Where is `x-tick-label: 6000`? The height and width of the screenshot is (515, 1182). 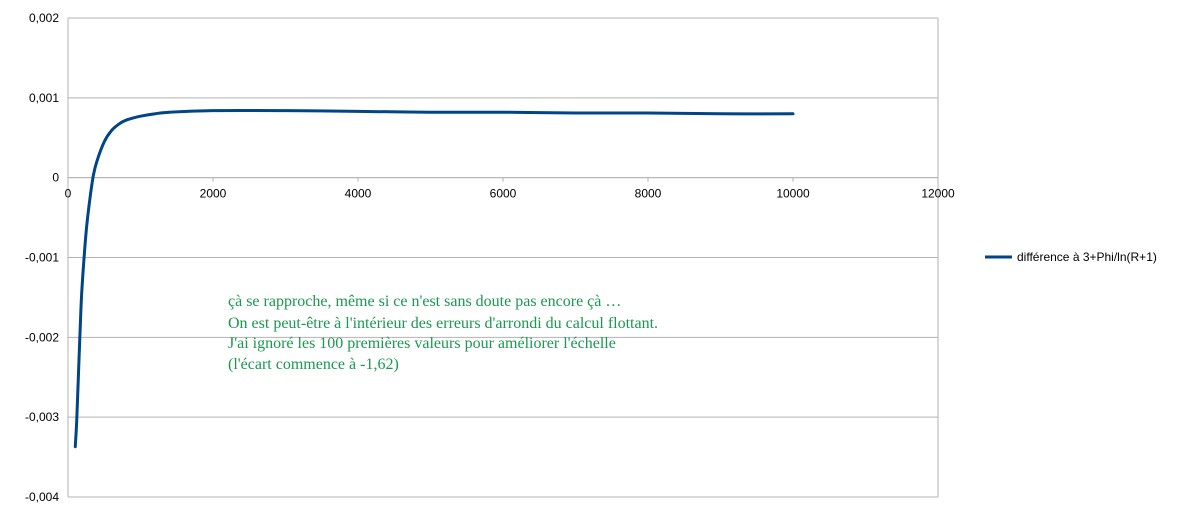
x-tick-label: 6000 is located at coordinates (503, 194).